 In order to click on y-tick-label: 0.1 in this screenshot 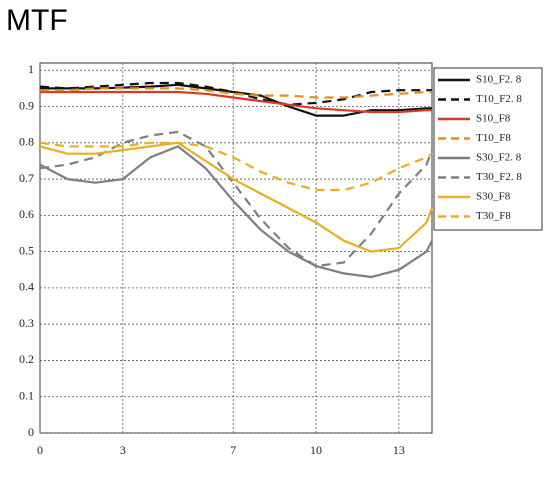, I will do `click(26, 395)`.